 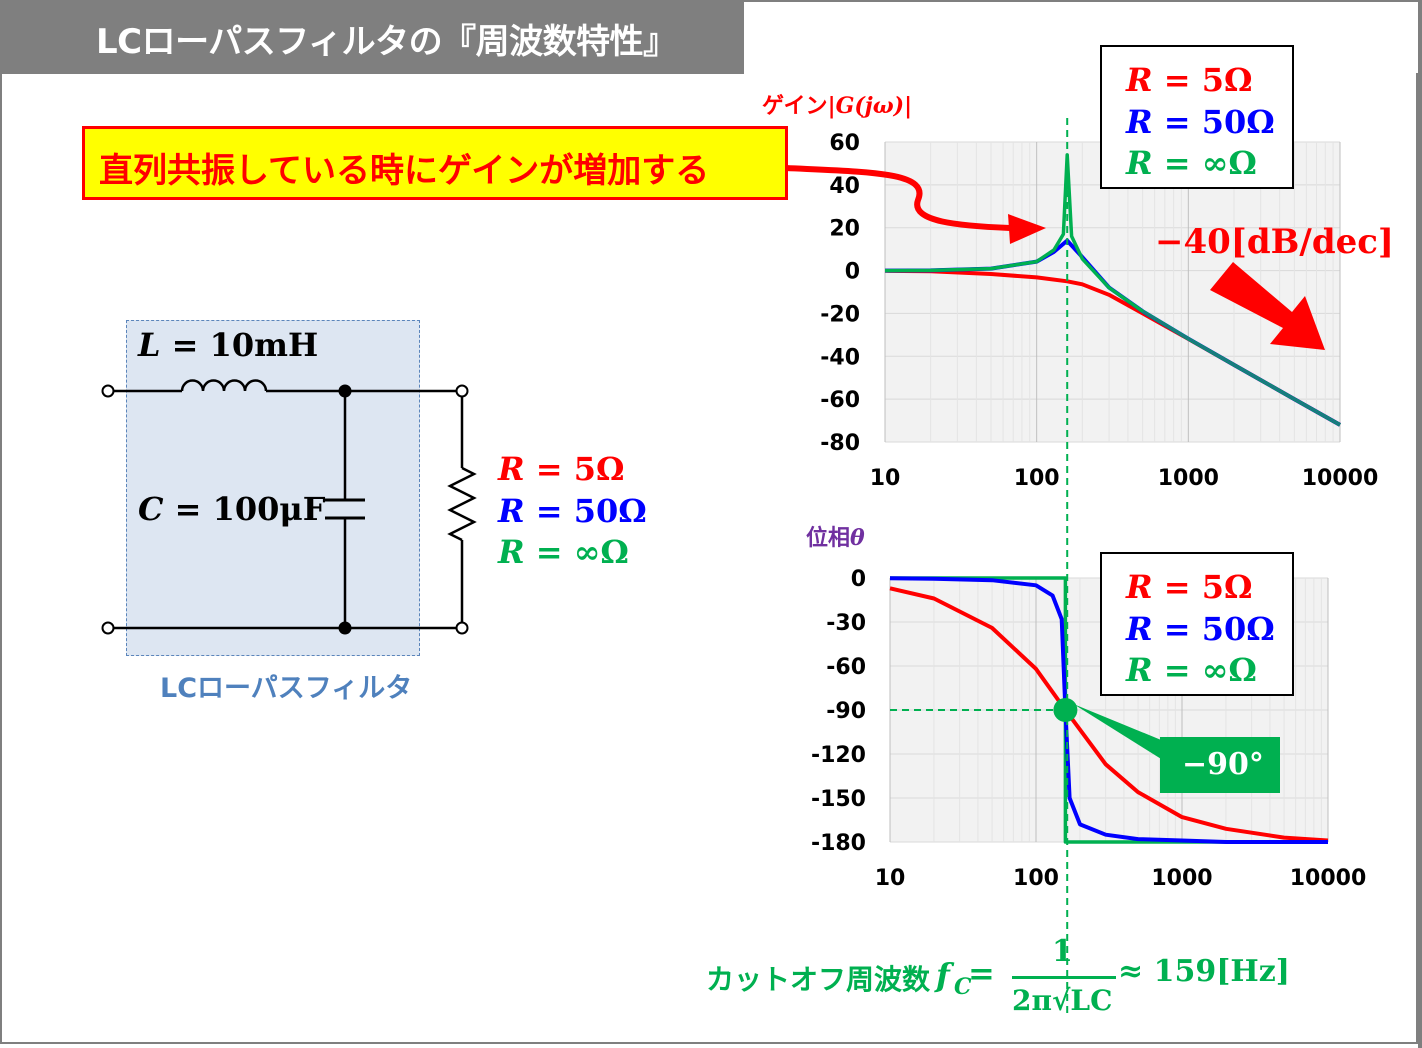 I want to click on phase-ytick-label: -90, so click(x=846, y=711).